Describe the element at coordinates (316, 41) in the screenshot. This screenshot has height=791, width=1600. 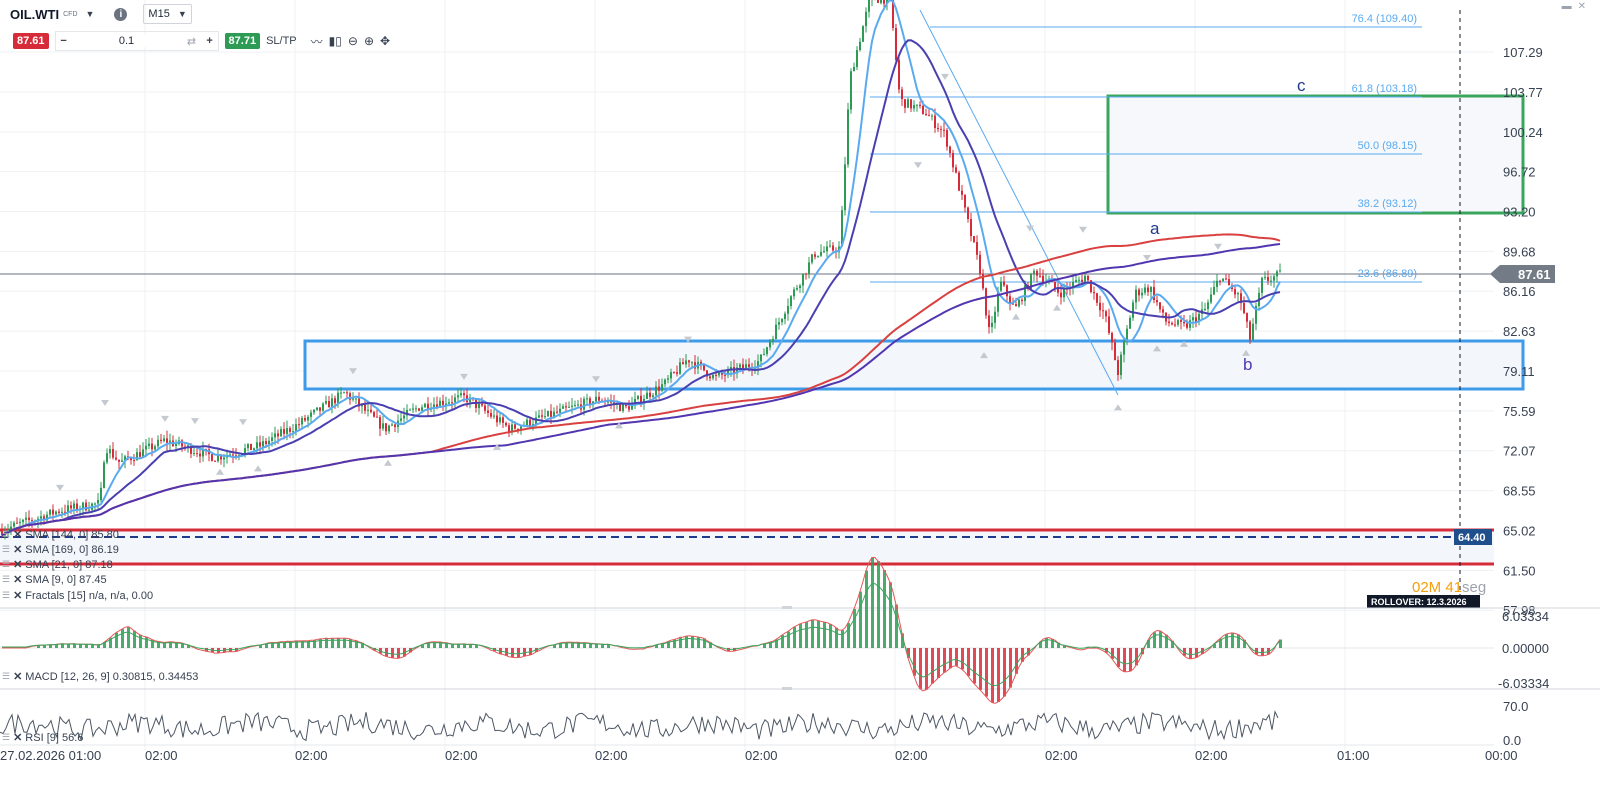
I see `line-chart-icon: 〰` at that location.